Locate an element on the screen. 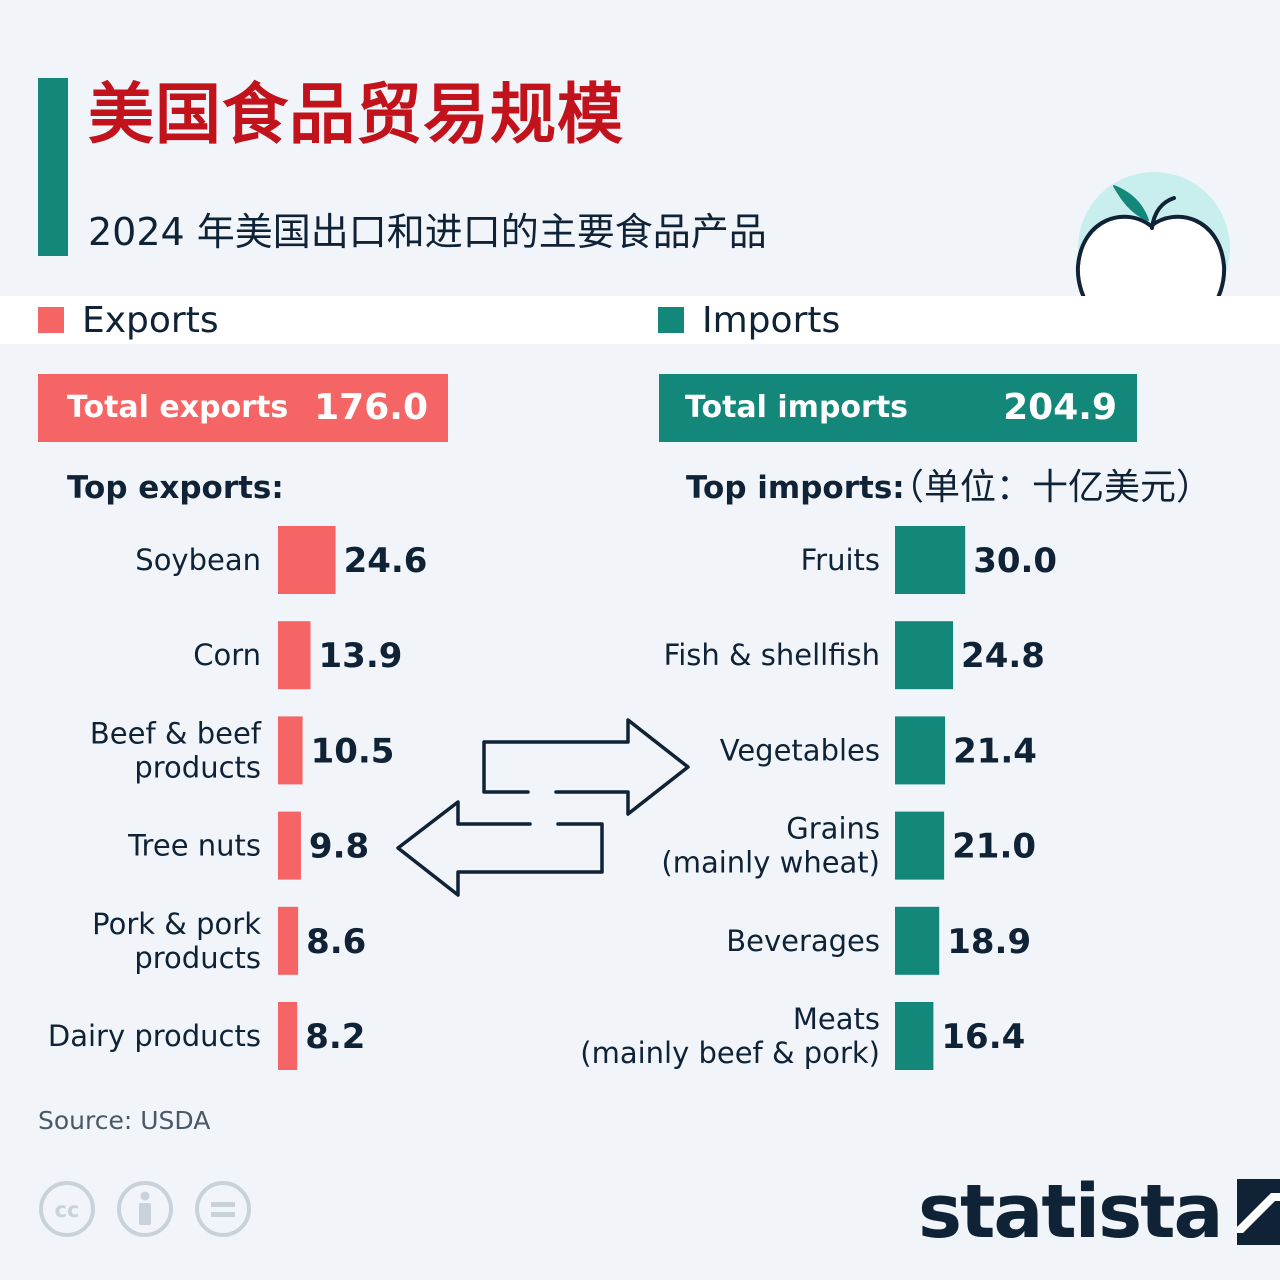 Image resolution: width=1280 pixels, height=1280 pixels. import-category-label: (mainly wheat) is located at coordinates (770, 863).